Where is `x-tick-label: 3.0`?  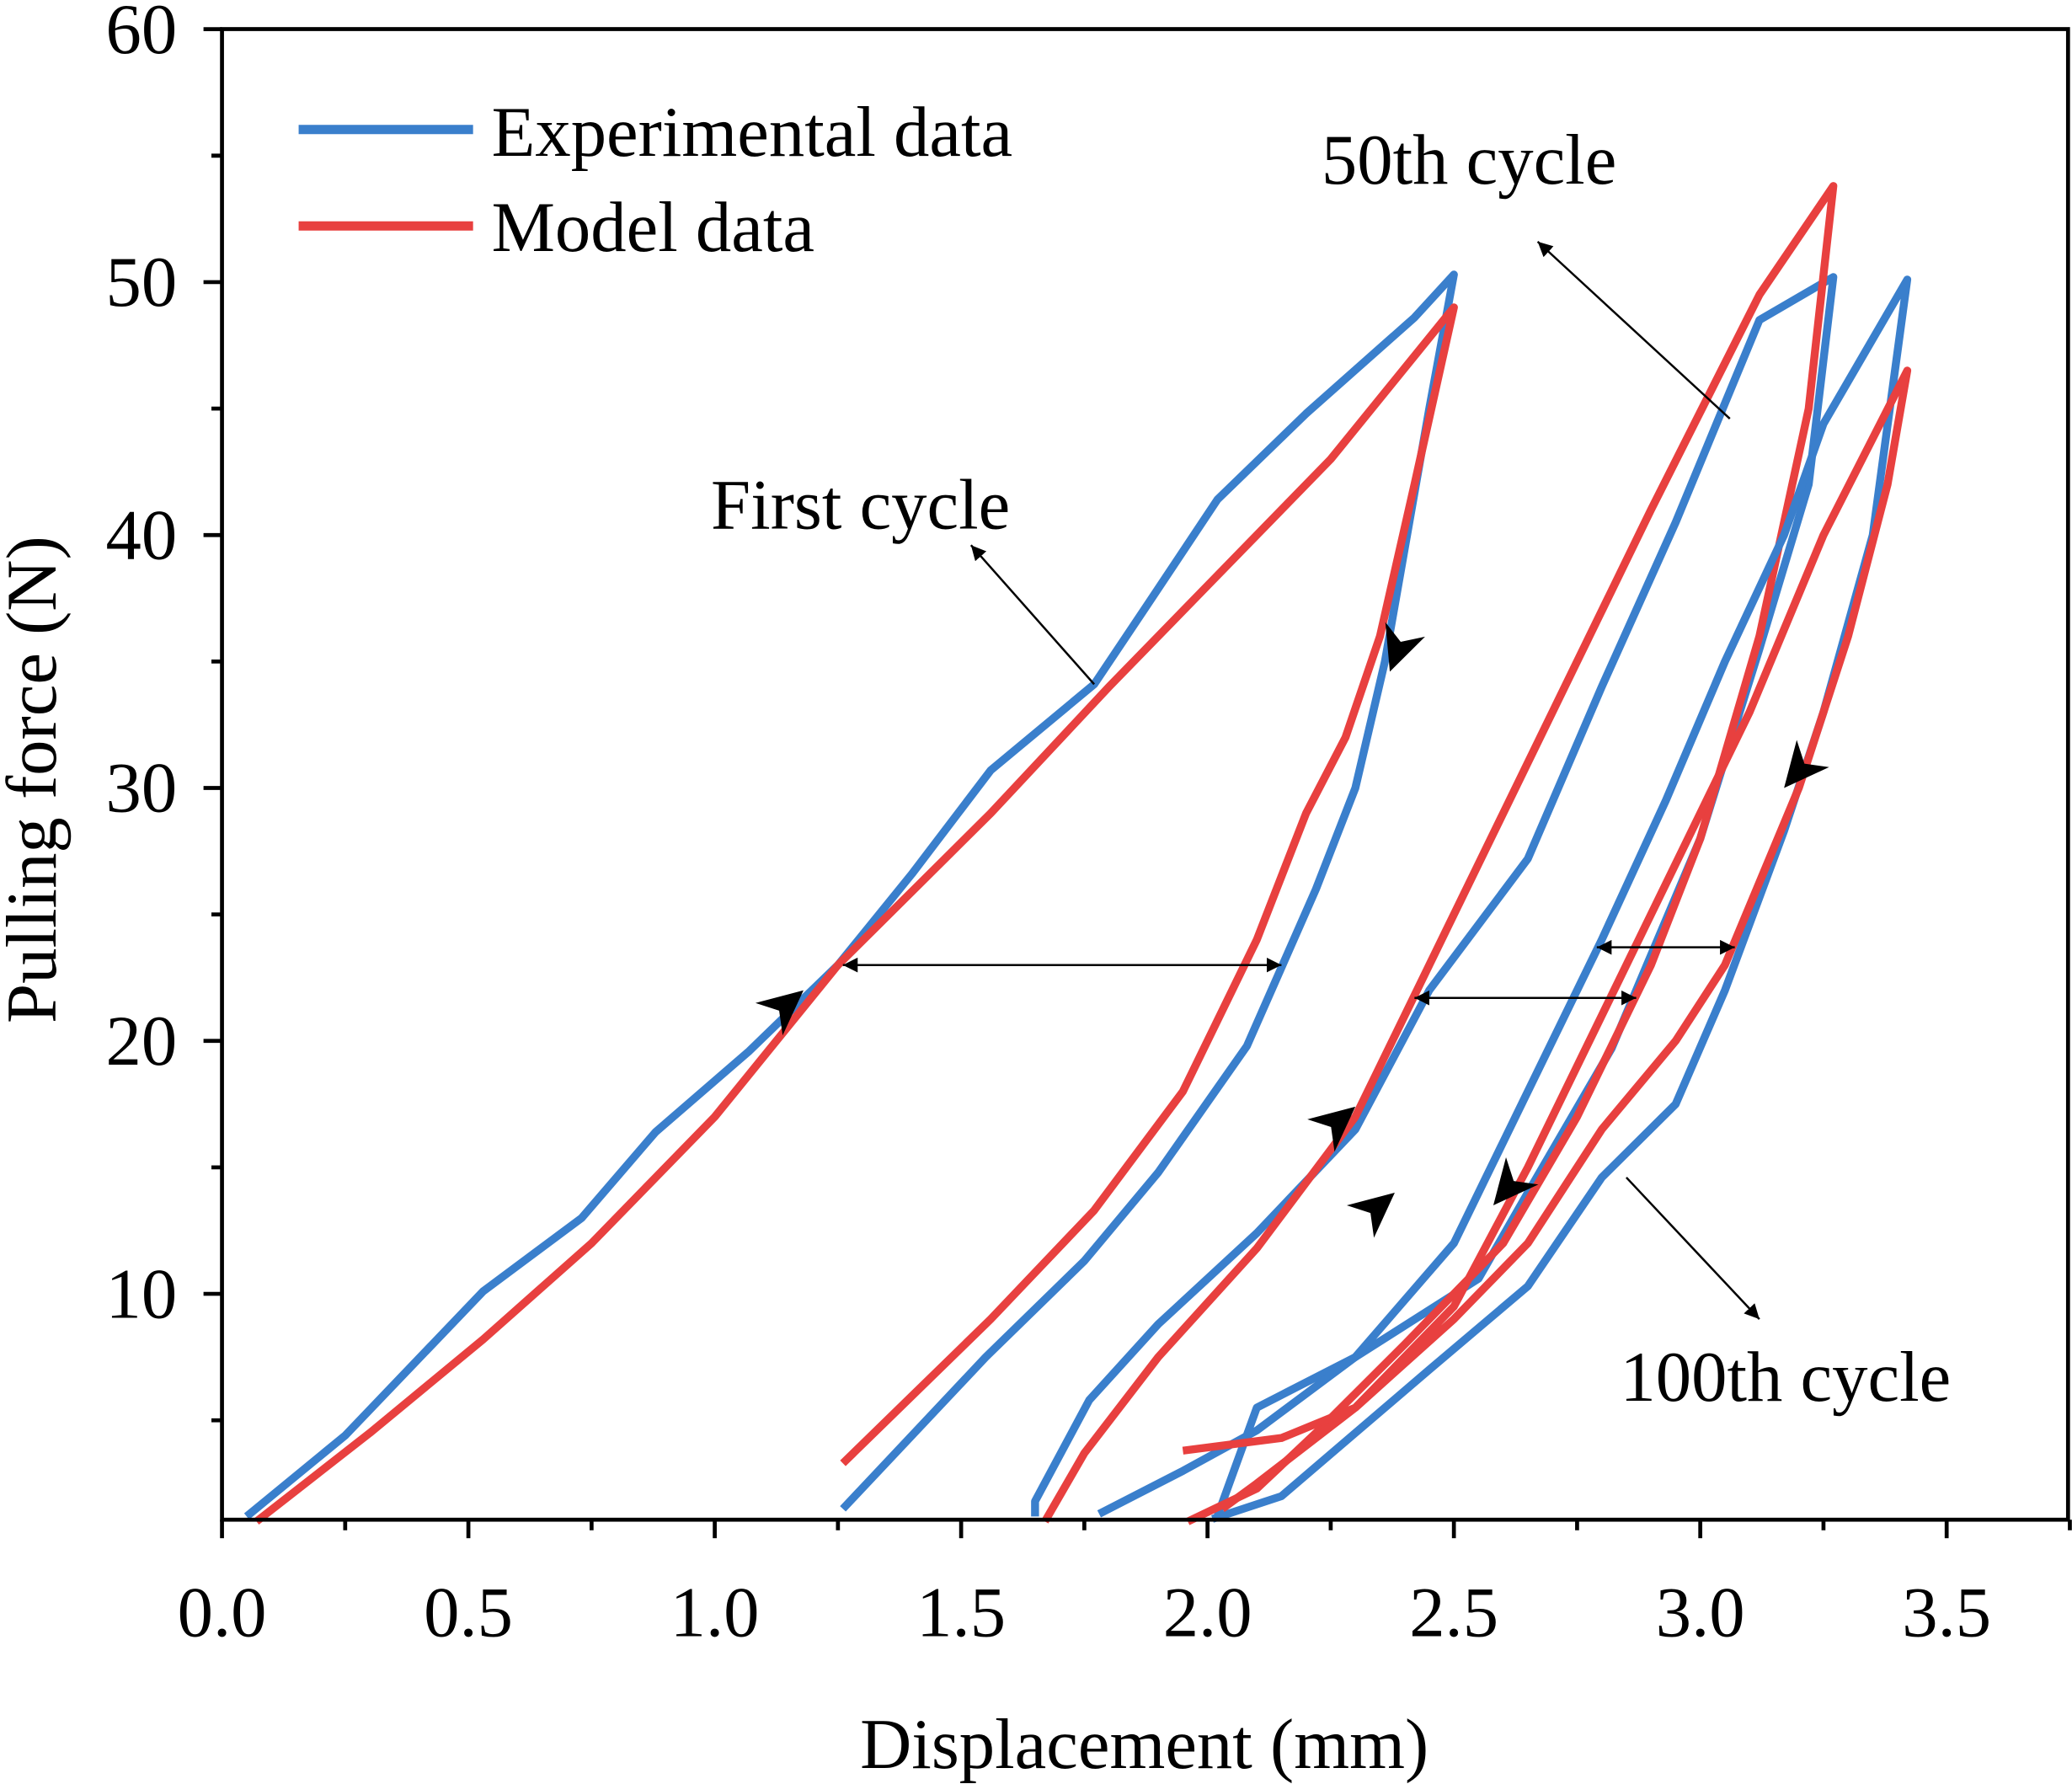 x-tick-label: 3.0 is located at coordinates (1700, 1612).